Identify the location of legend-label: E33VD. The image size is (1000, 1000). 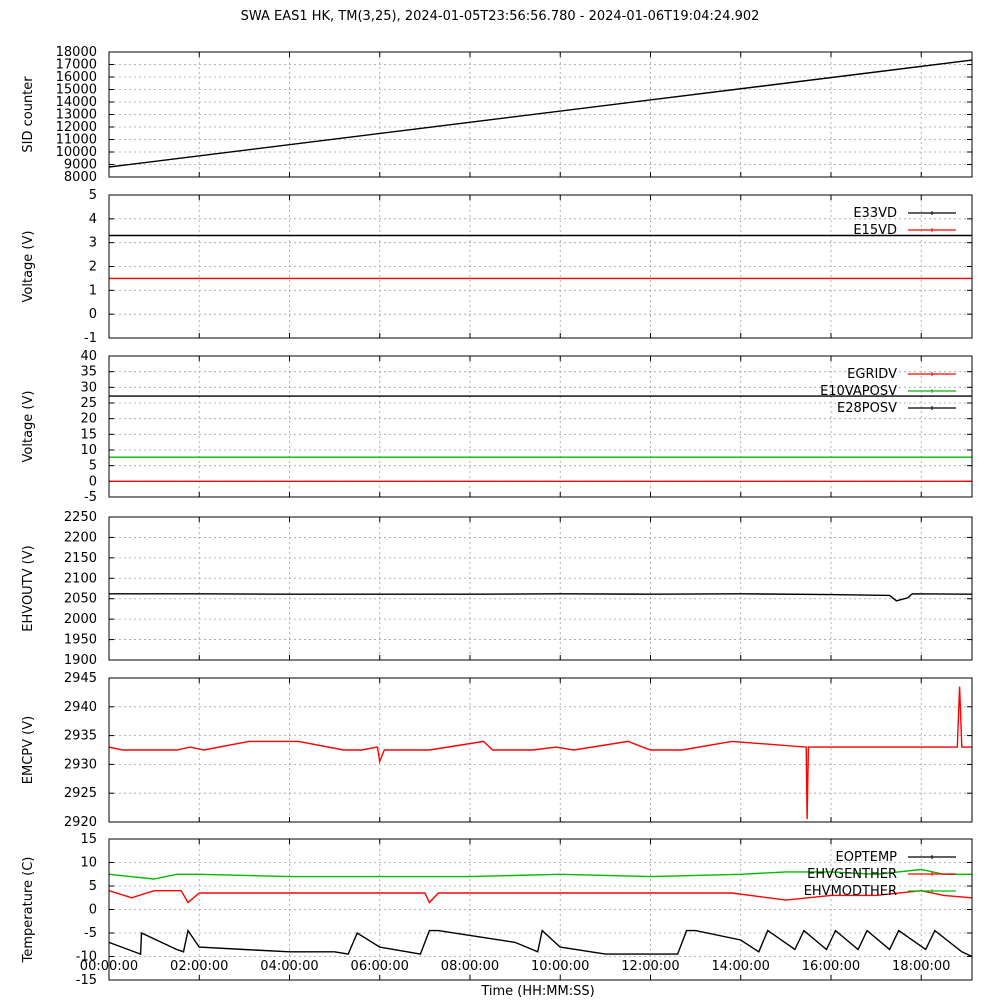
(875, 213).